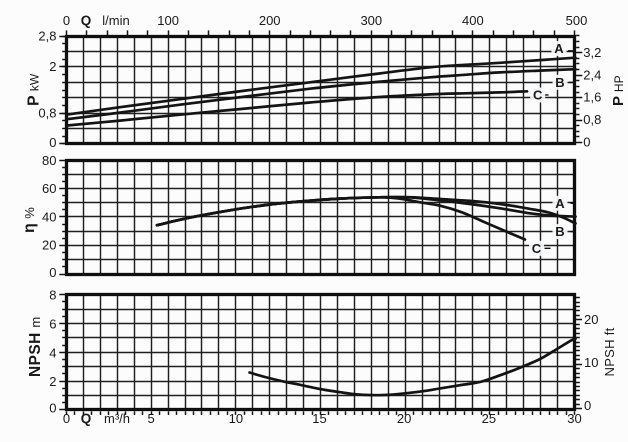 The width and height of the screenshot is (628, 442). What do you see at coordinates (371, 20) in the screenshot?
I see `svg-text: 300` at bounding box center [371, 20].